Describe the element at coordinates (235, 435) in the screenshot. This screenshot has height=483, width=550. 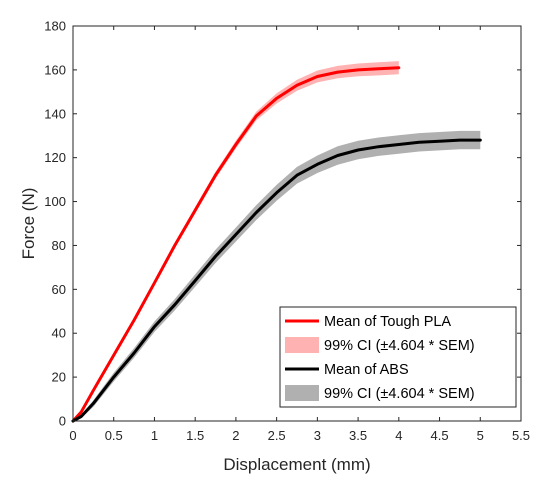
I see `x-tick-label: 2` at that location.